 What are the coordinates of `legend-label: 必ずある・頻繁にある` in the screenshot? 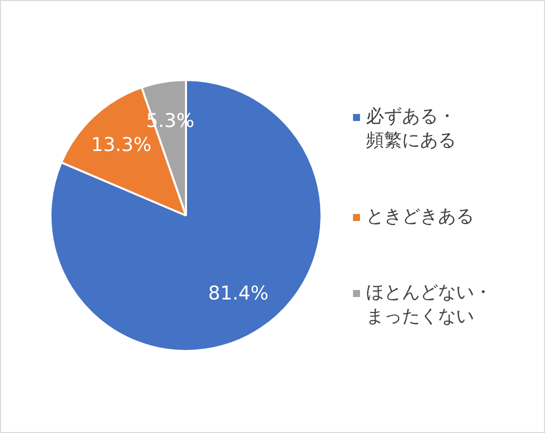 It's located at (411, 128).